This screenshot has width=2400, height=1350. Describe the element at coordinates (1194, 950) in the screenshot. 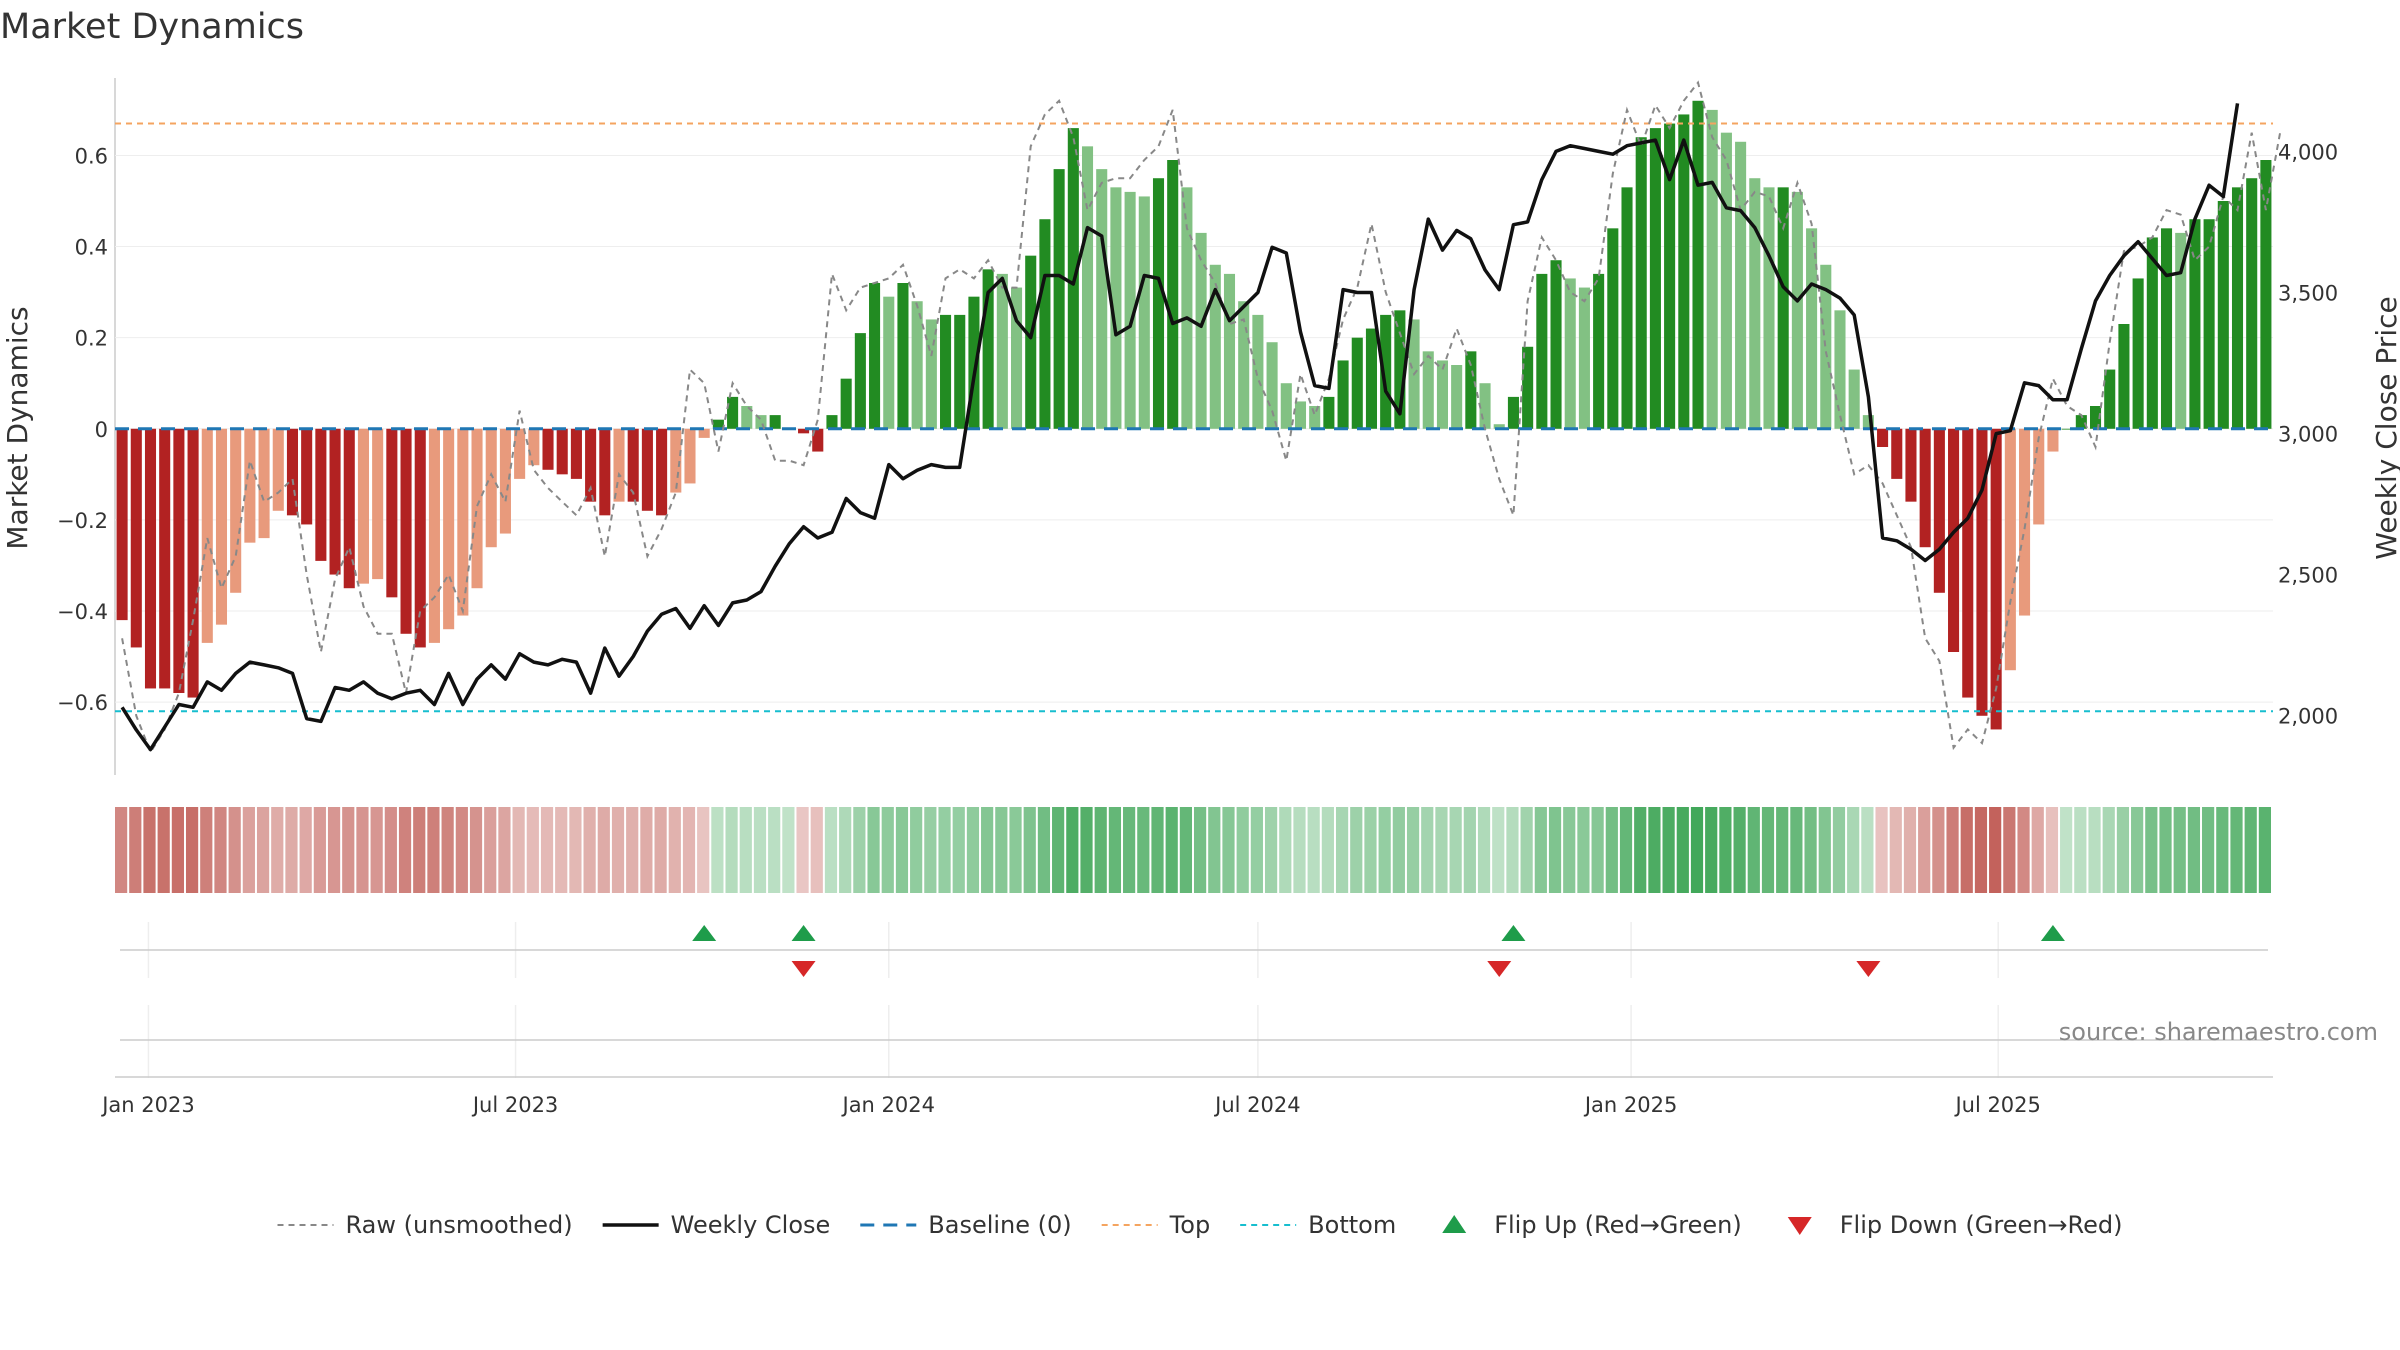

I see `flip-markers-panel` at that location.